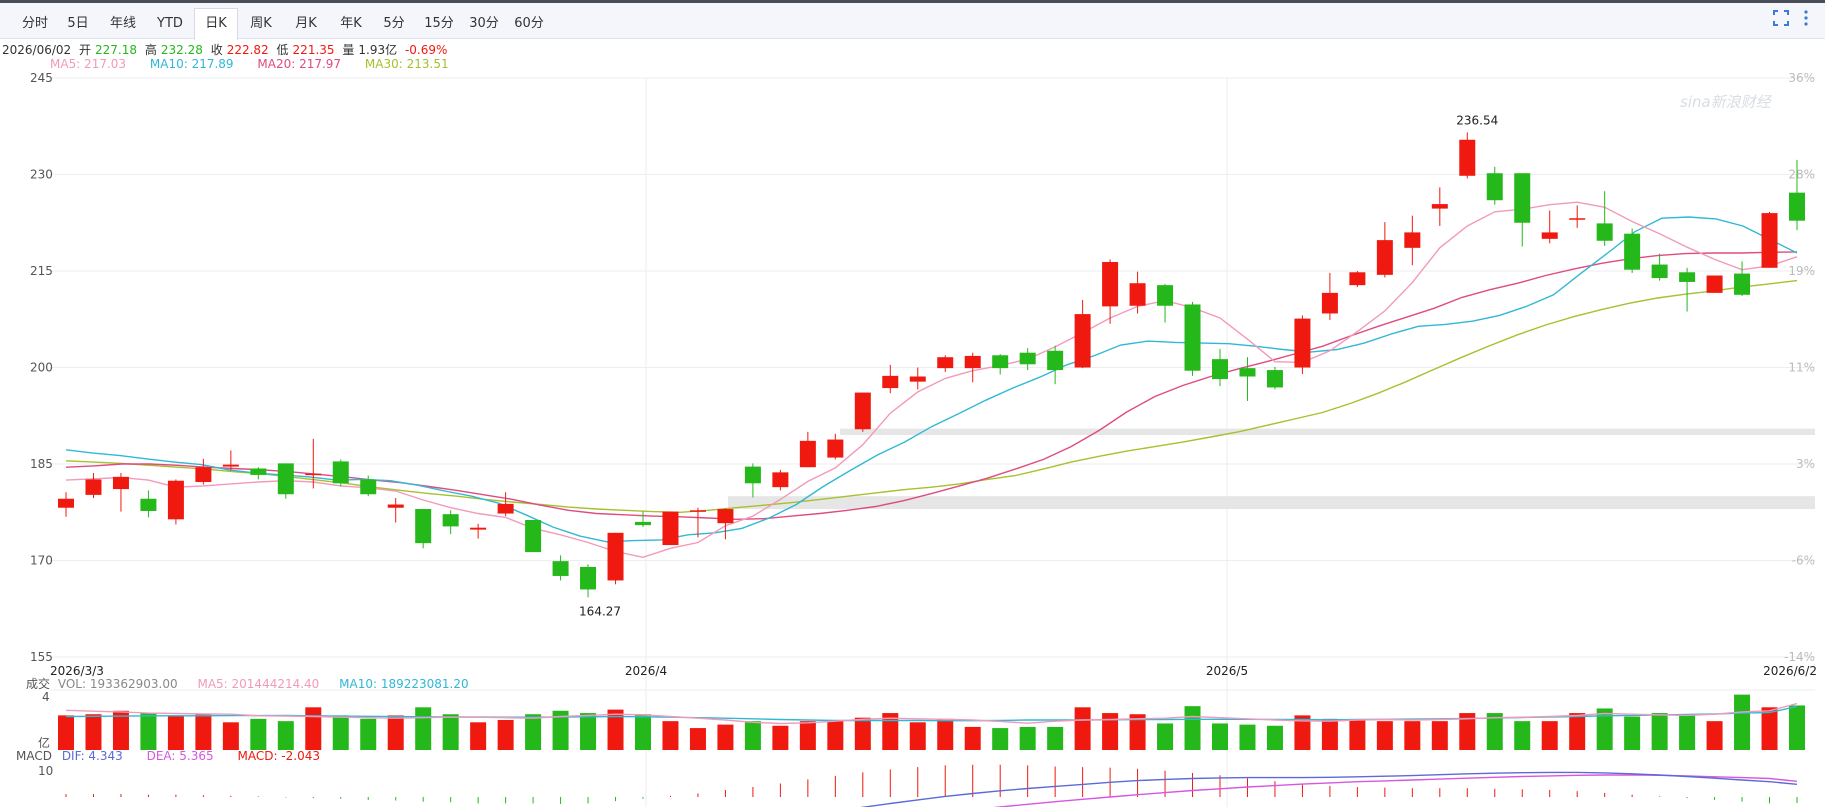 Image resolution: width=1825 pixels, height=807 pixels. What do you see at coordinates (41, 368) in the screenshot?
I see `y-tick-label: 200` at bounding box center [41, 368].